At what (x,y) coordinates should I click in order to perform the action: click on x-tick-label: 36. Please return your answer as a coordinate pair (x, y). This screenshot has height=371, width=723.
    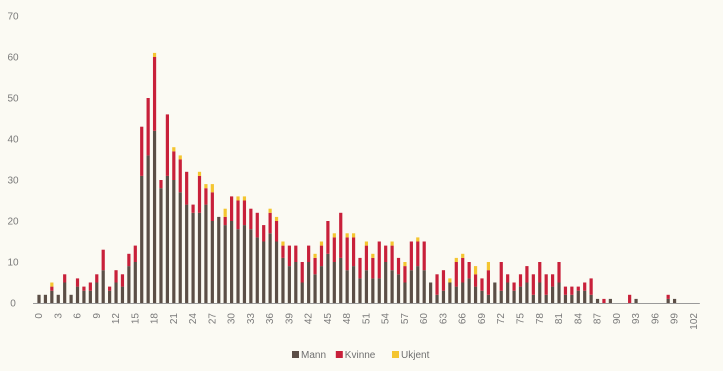
    Looking at the image, I should click on (270, 319).